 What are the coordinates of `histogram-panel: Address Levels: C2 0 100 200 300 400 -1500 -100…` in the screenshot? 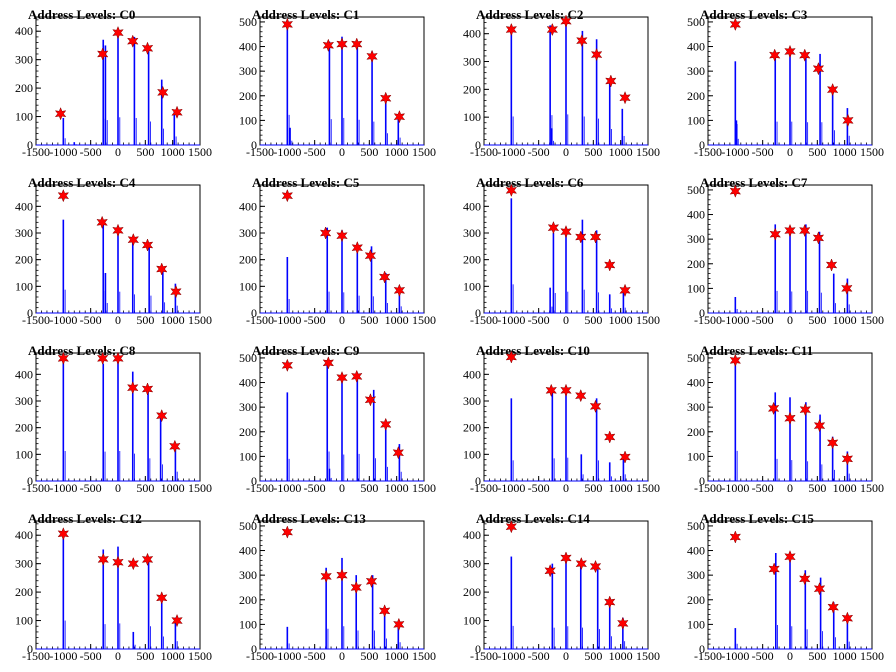 It's located at (560, 84).